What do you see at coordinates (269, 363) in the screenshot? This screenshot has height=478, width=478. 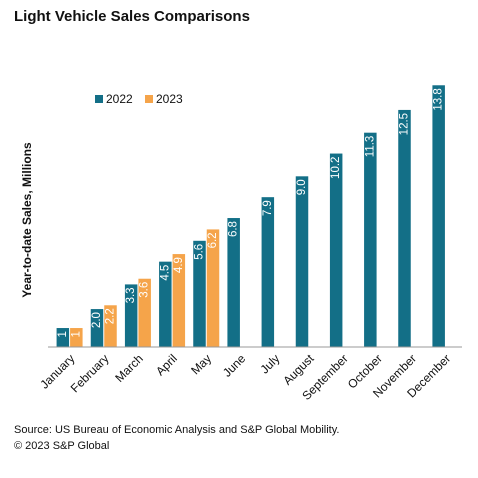 I see `x-tick-label: July` at bounding box center [269, 363].